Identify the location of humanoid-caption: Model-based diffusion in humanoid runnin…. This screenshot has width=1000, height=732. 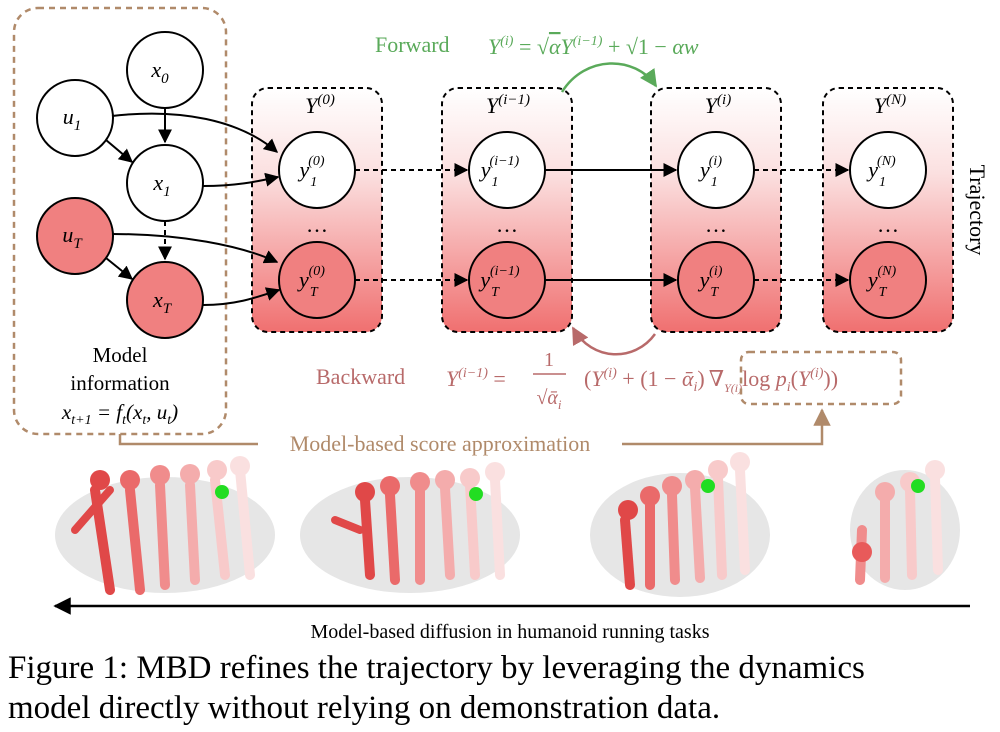
(509, 632).